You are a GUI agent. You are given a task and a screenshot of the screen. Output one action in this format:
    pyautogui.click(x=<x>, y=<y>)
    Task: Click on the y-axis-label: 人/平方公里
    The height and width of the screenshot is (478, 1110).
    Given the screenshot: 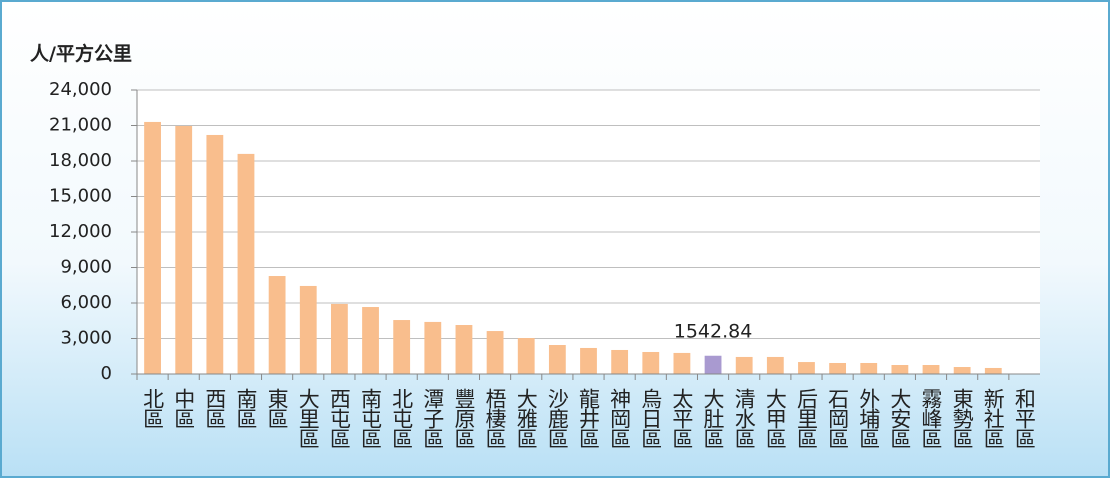 What is the action you would take?
    pyautogui.click(x=81, y=53)
    